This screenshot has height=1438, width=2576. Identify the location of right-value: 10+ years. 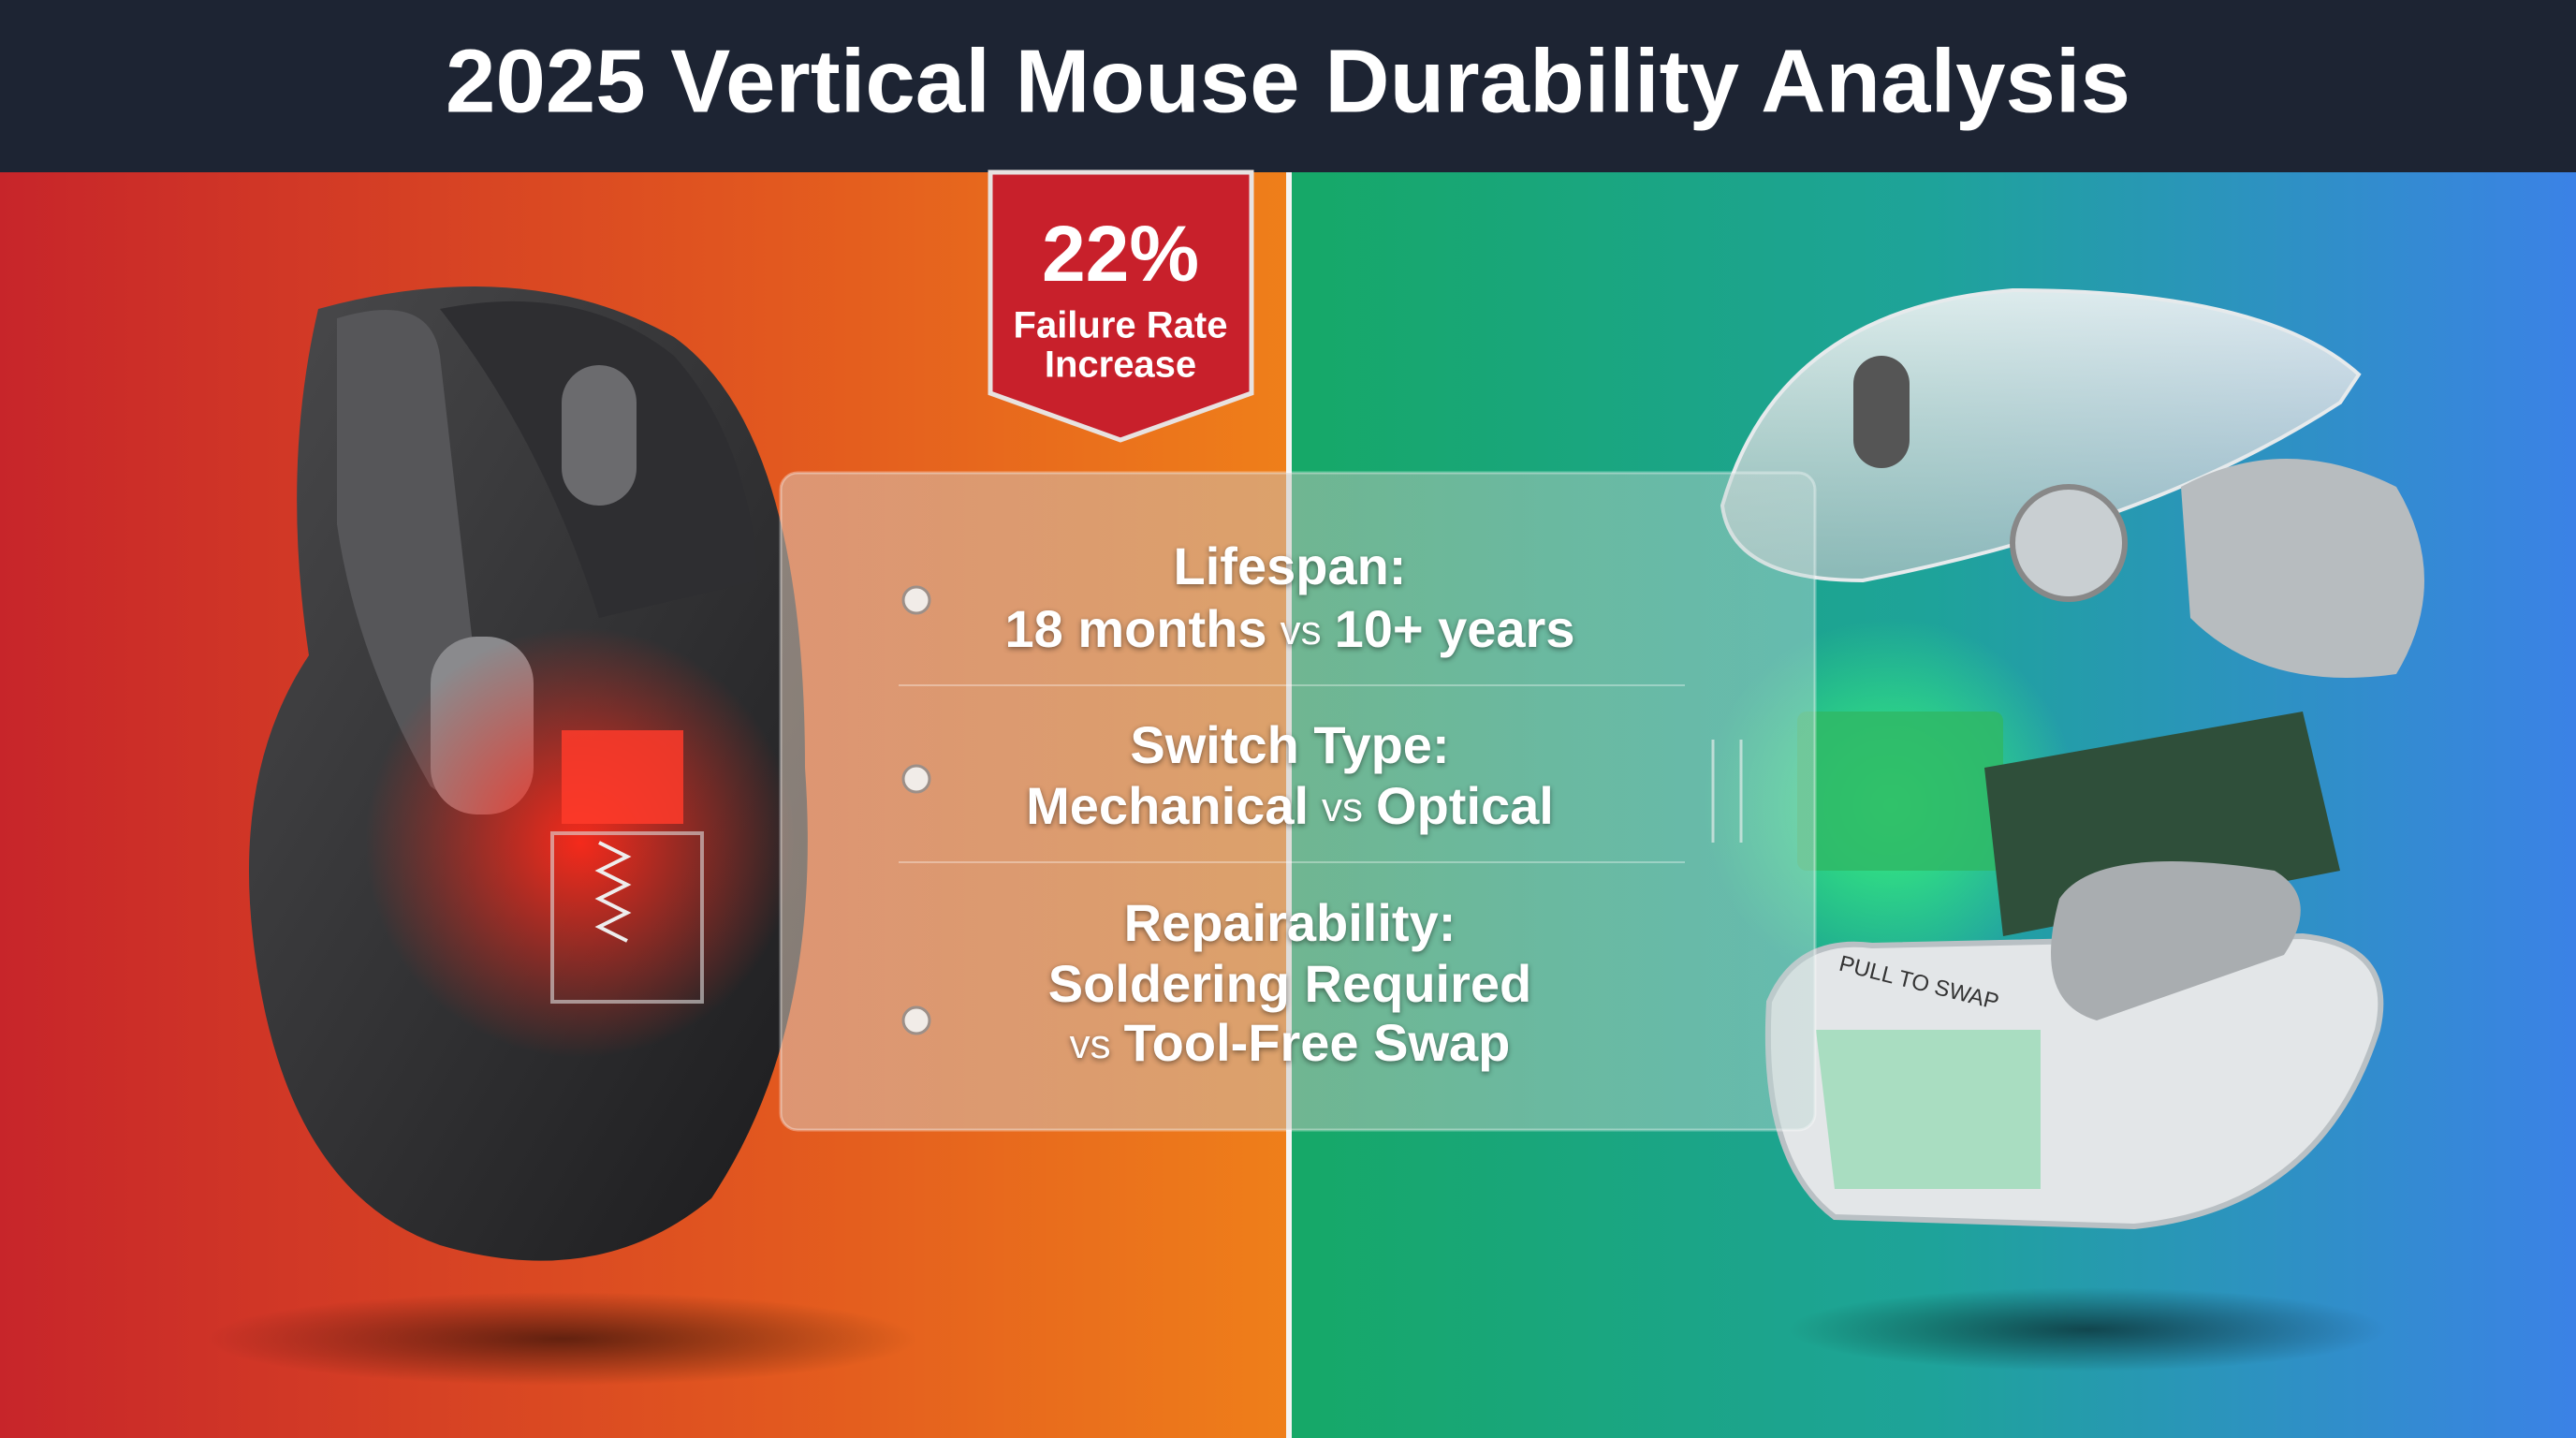
(1455, 628).